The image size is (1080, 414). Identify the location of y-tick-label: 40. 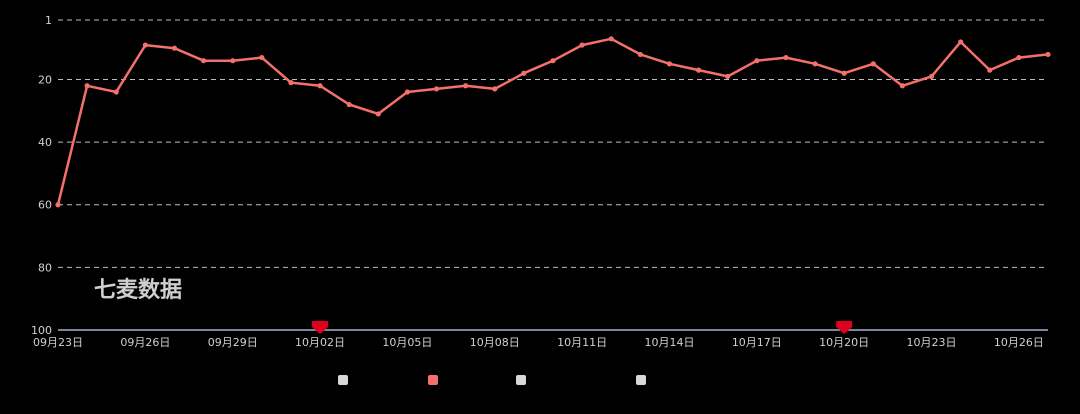
(45, 142).